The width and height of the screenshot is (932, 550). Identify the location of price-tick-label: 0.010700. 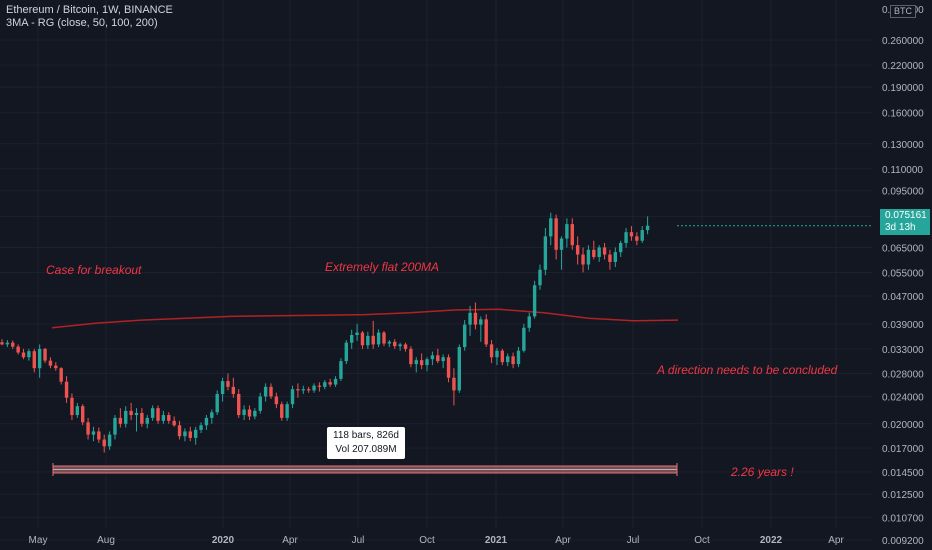
(903, 518).